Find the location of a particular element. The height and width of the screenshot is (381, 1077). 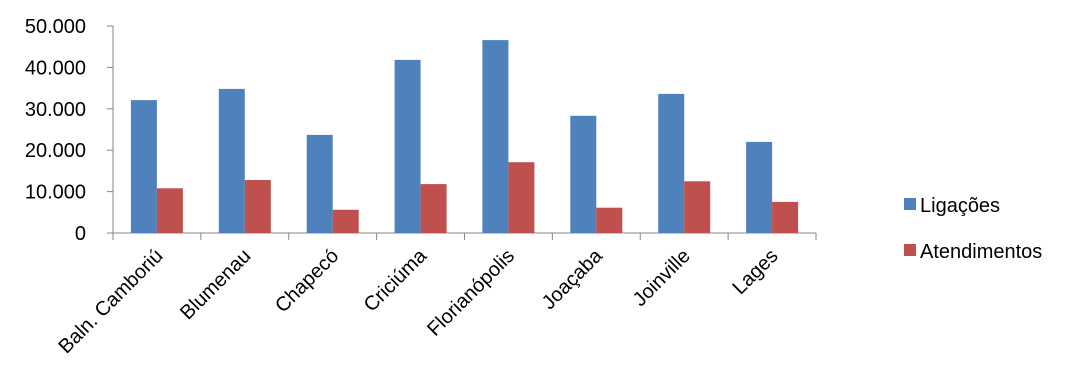

x-category-label: Baln. Camboriú is located at coordinates (110, 301).